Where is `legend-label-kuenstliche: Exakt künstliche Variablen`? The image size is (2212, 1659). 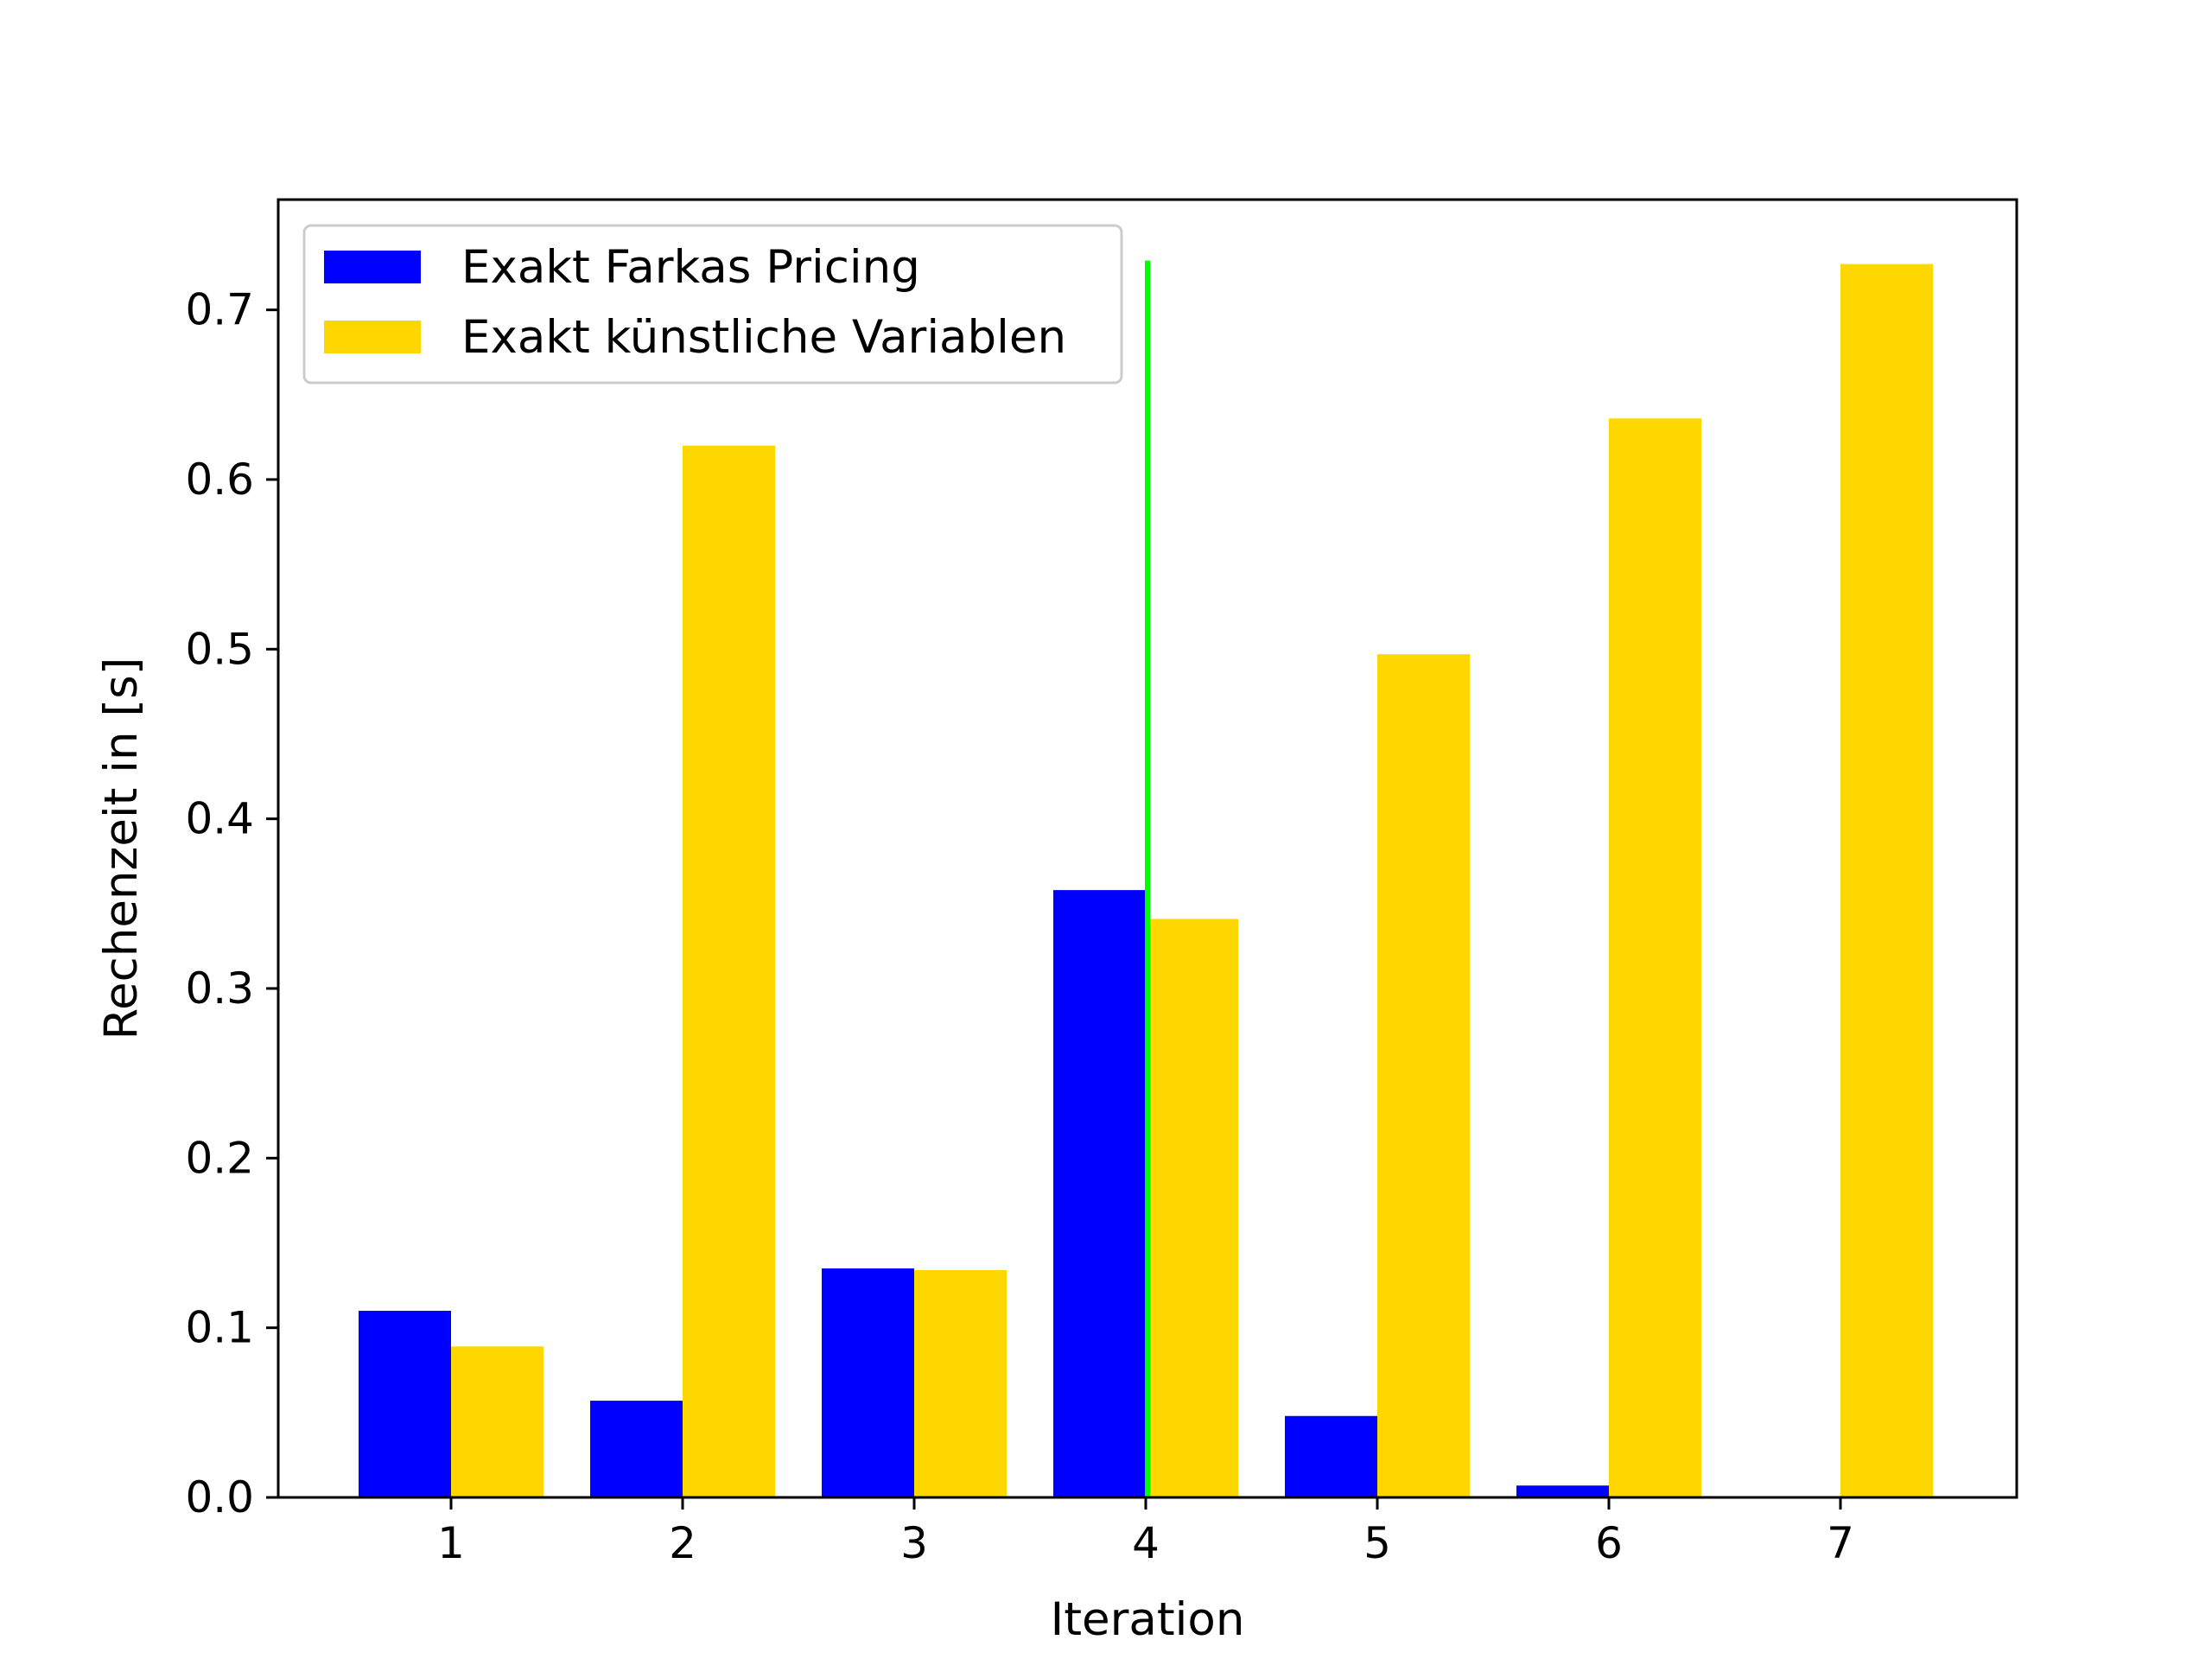 legend-label-kuenstliche: Exakt künstliche Variablen is located at coordinates (763, 337).